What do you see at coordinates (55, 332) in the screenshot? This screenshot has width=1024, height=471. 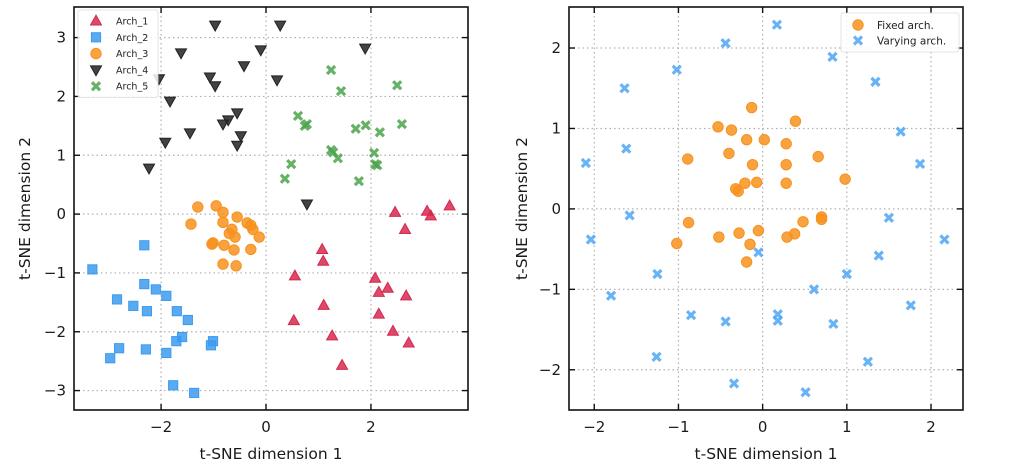 I see `y-tick-label: −2` at bounding box center [55, 332].